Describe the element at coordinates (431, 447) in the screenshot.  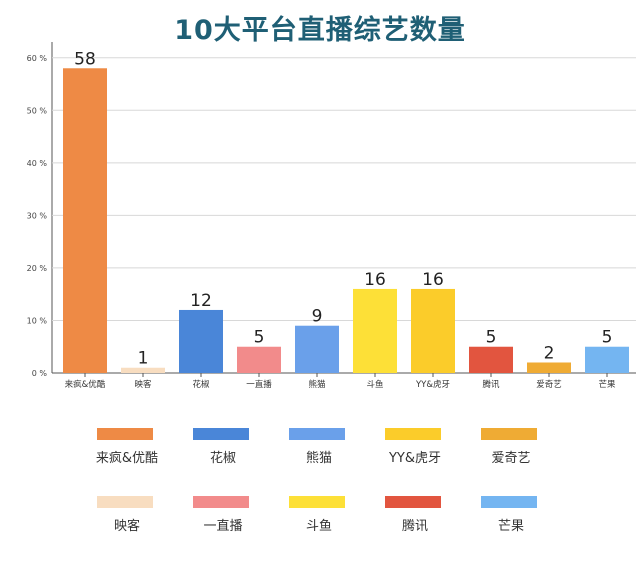
I see `legend-item: YY&虎牙` at that location.